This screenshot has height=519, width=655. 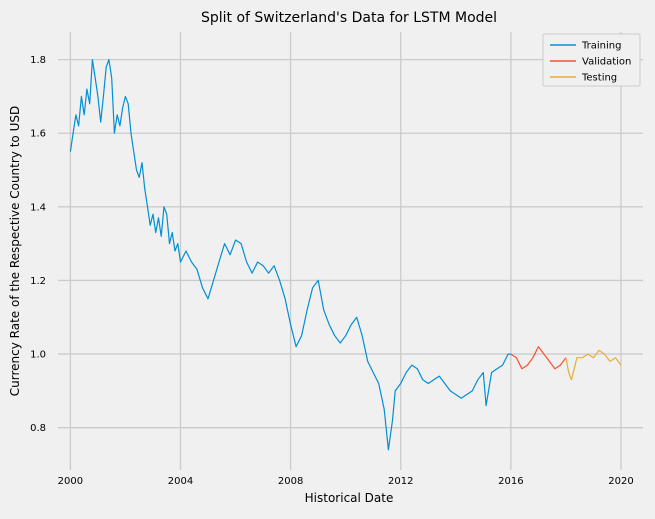 I want to click on series-line-testing, so click(x=593, y=365).